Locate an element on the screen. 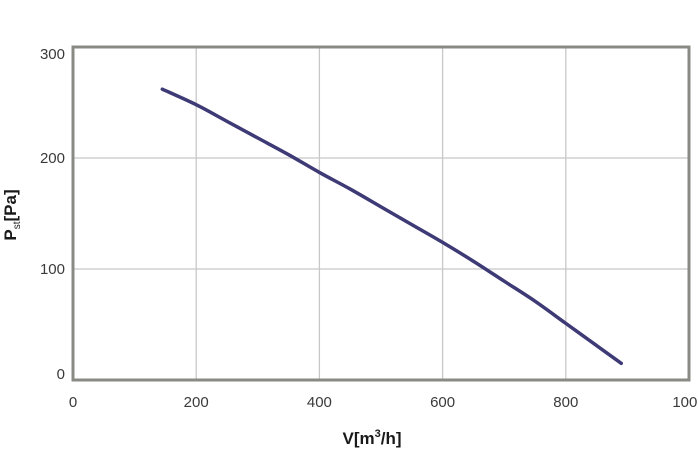  y-tick-label: 0 is located at coordinates (61, 374).